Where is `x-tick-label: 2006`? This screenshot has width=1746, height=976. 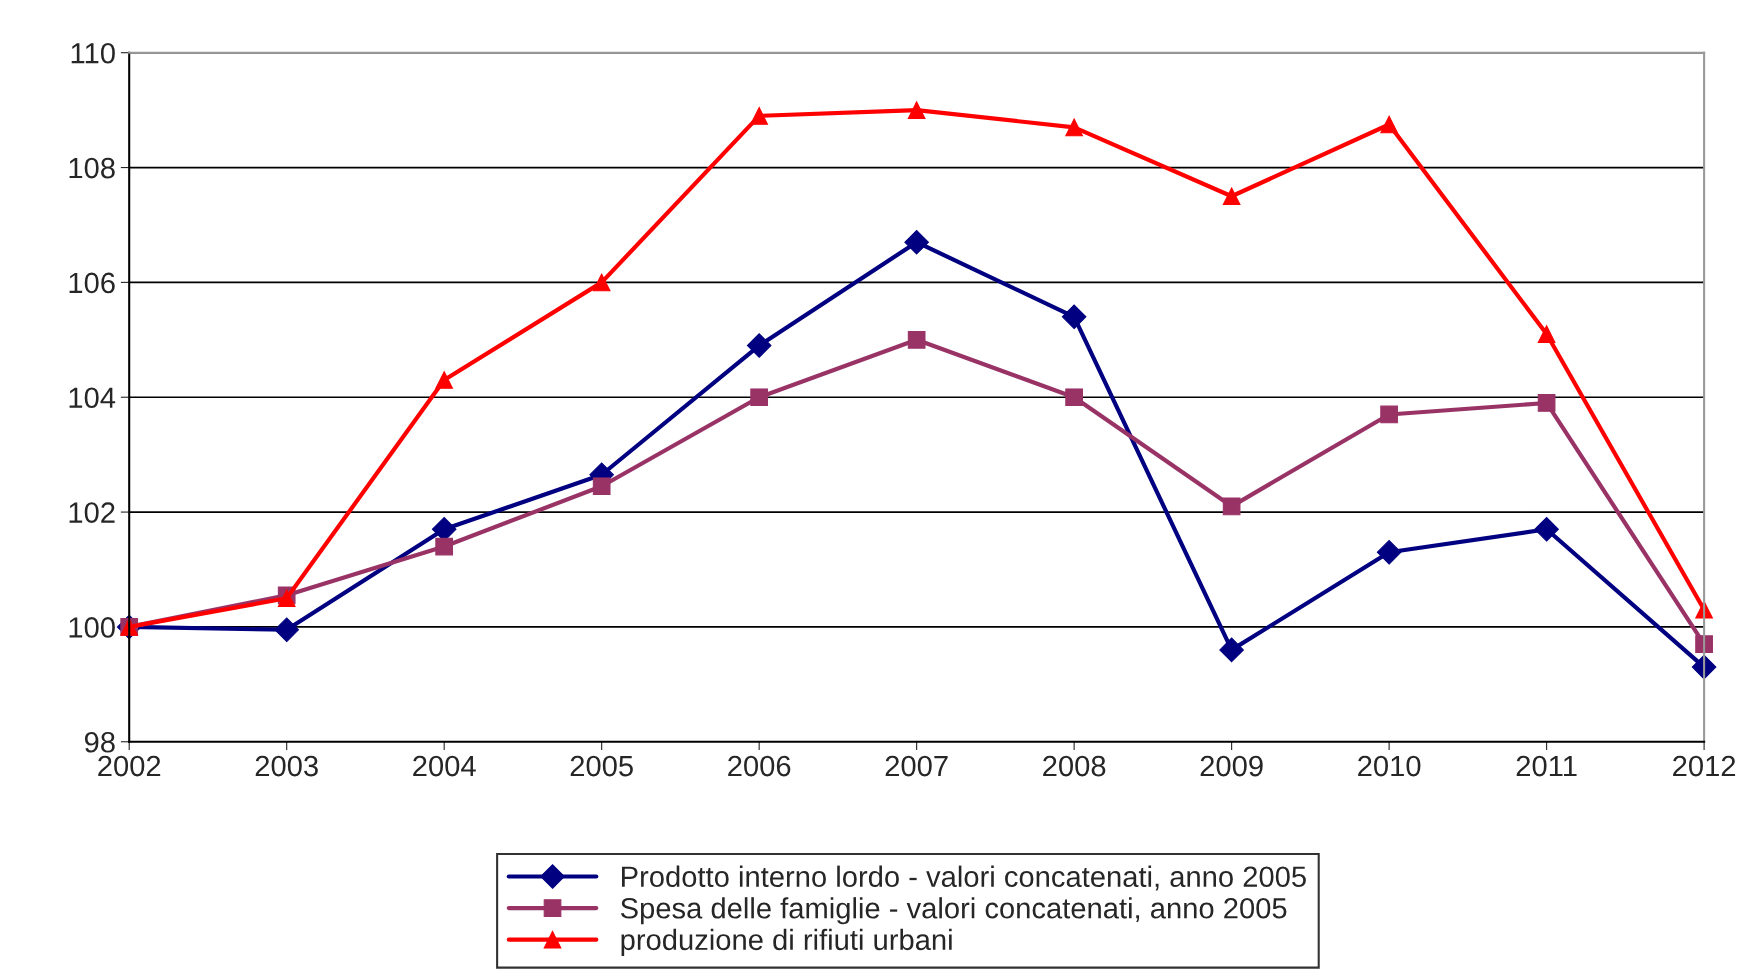 x-tick-label: 2006 is located at coordinates (759, 766).